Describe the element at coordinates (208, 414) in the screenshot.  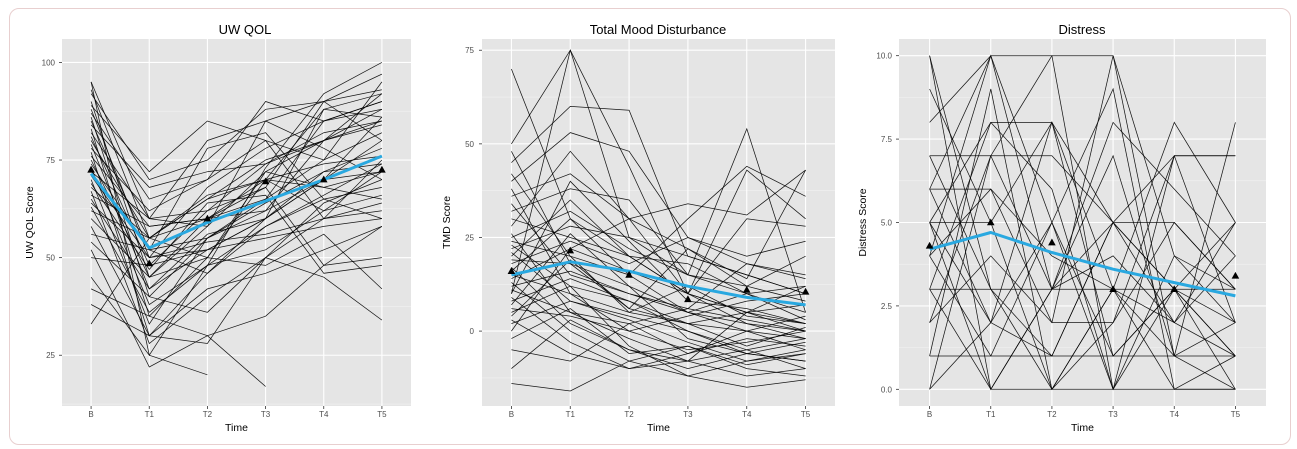
I see `chart-1-x-tick-label-t2: T2` at that location.